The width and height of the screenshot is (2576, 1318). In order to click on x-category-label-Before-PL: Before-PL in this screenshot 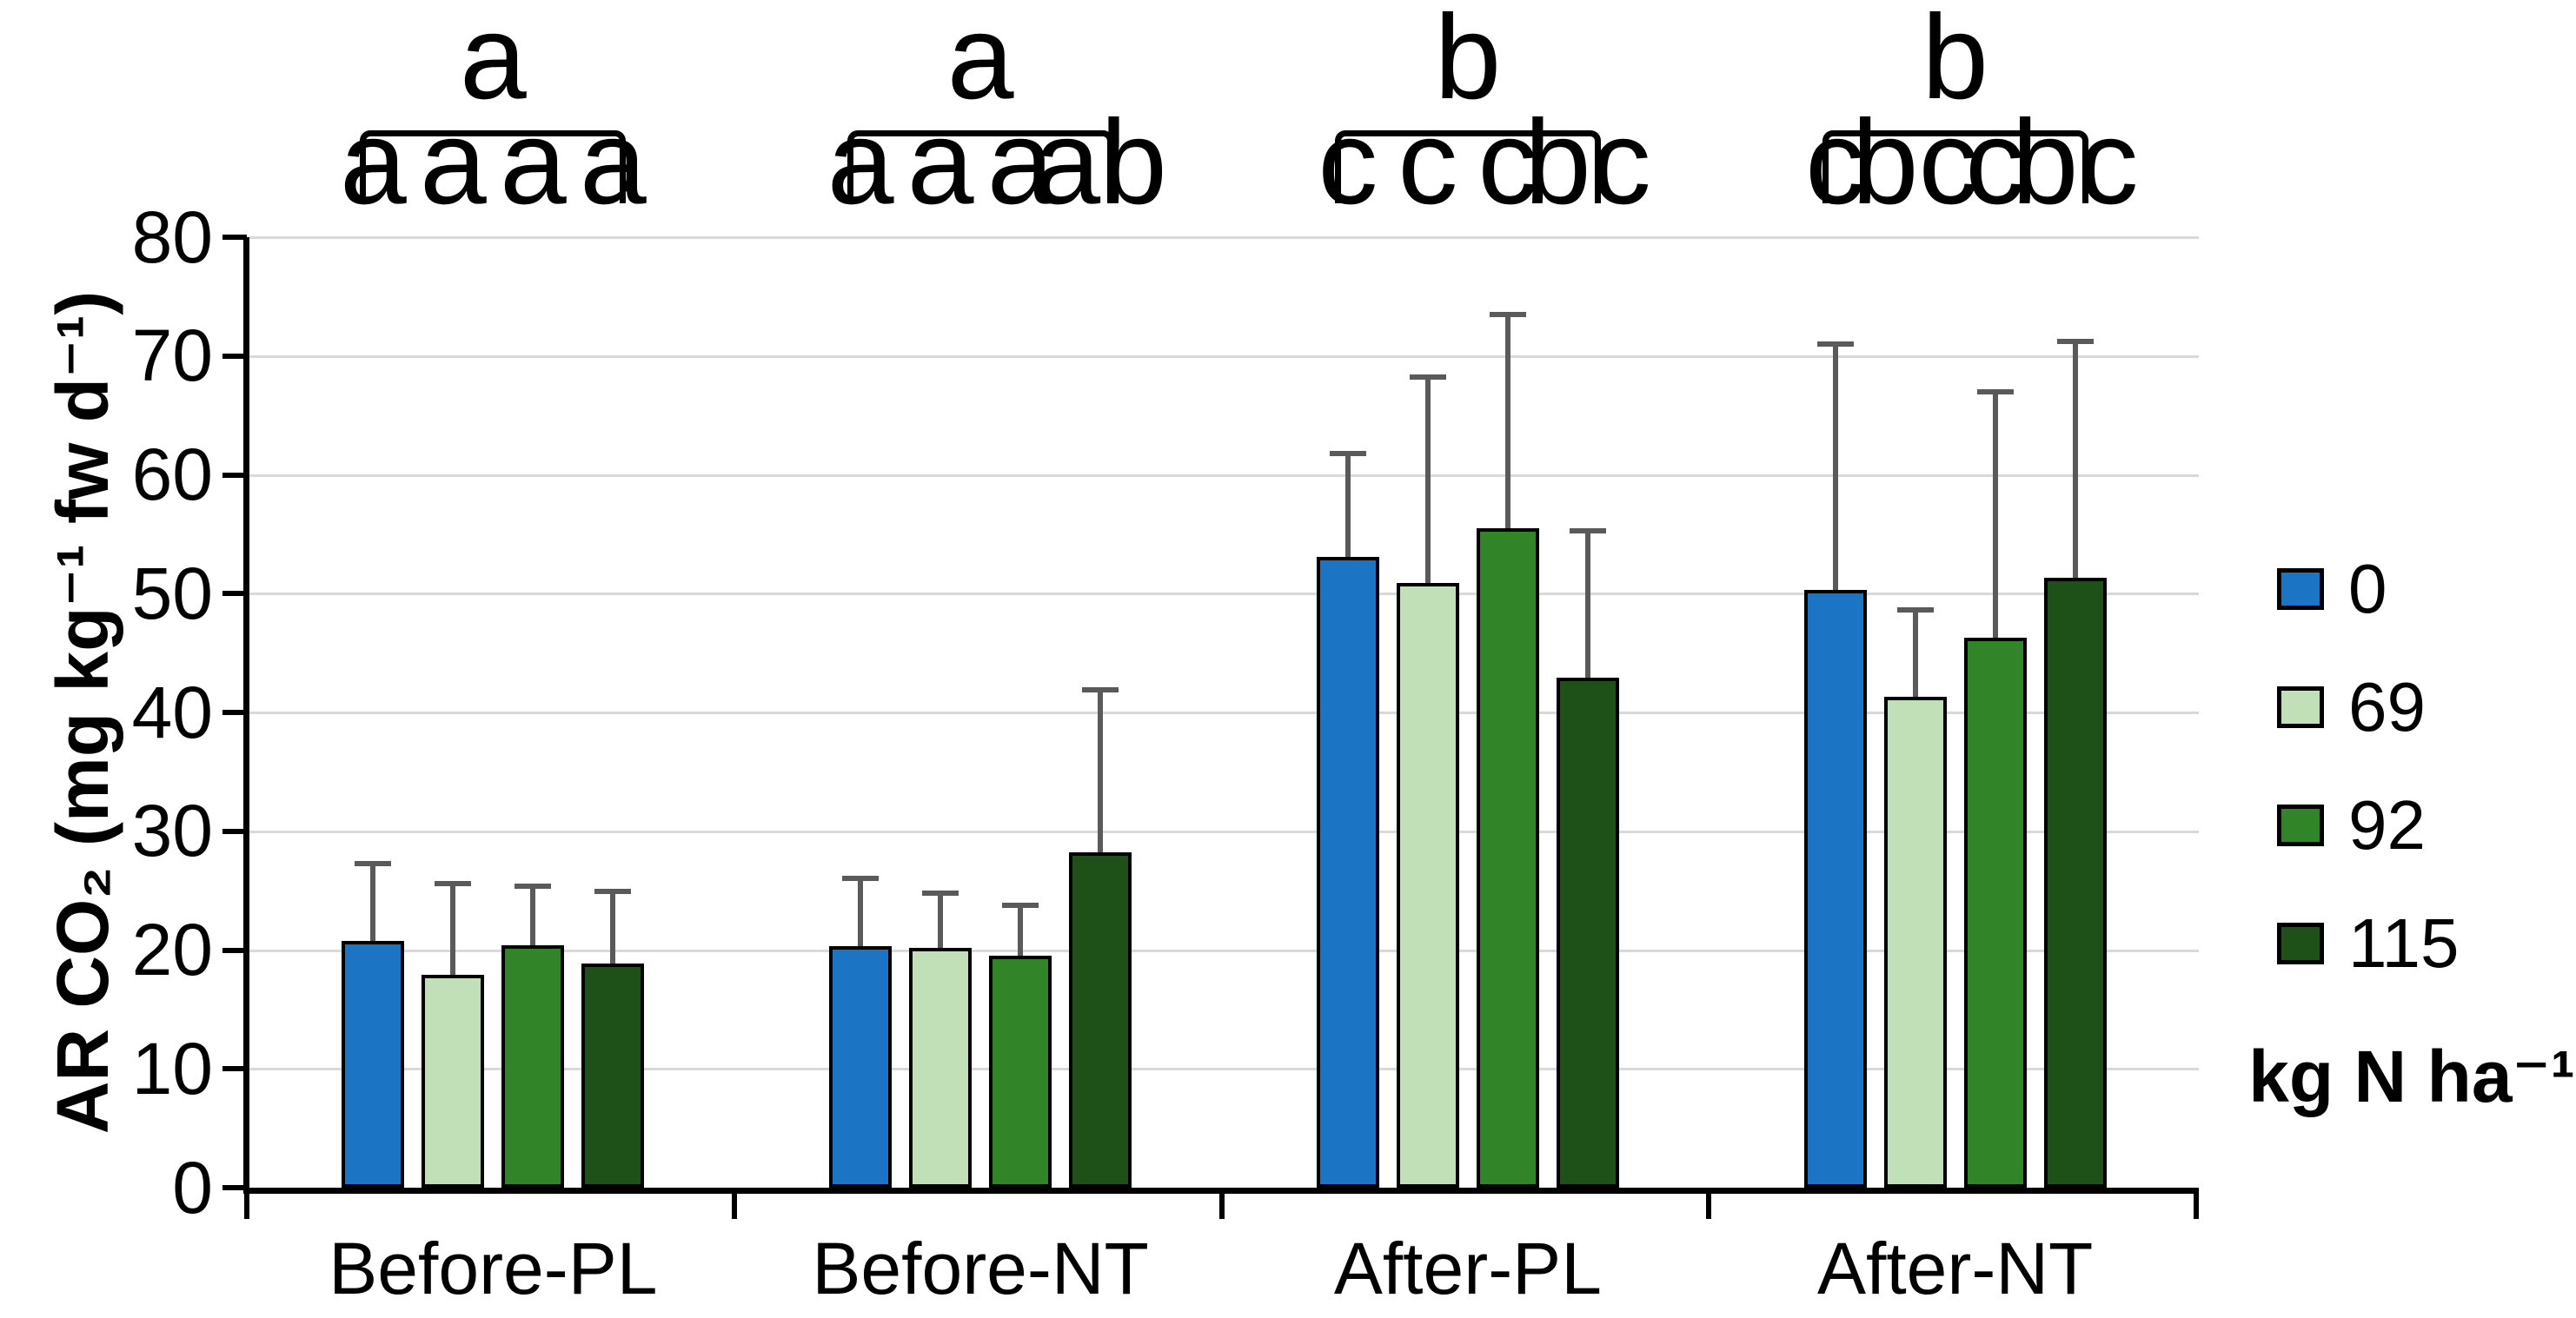, I will do `click(494, 1268)`.